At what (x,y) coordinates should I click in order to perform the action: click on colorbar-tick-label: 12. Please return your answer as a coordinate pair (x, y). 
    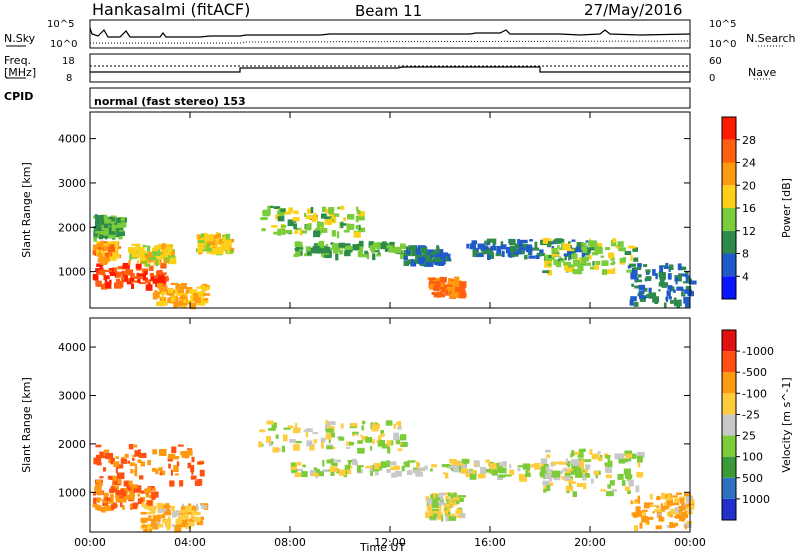
    Looking at the image, I should click on (749, 231).